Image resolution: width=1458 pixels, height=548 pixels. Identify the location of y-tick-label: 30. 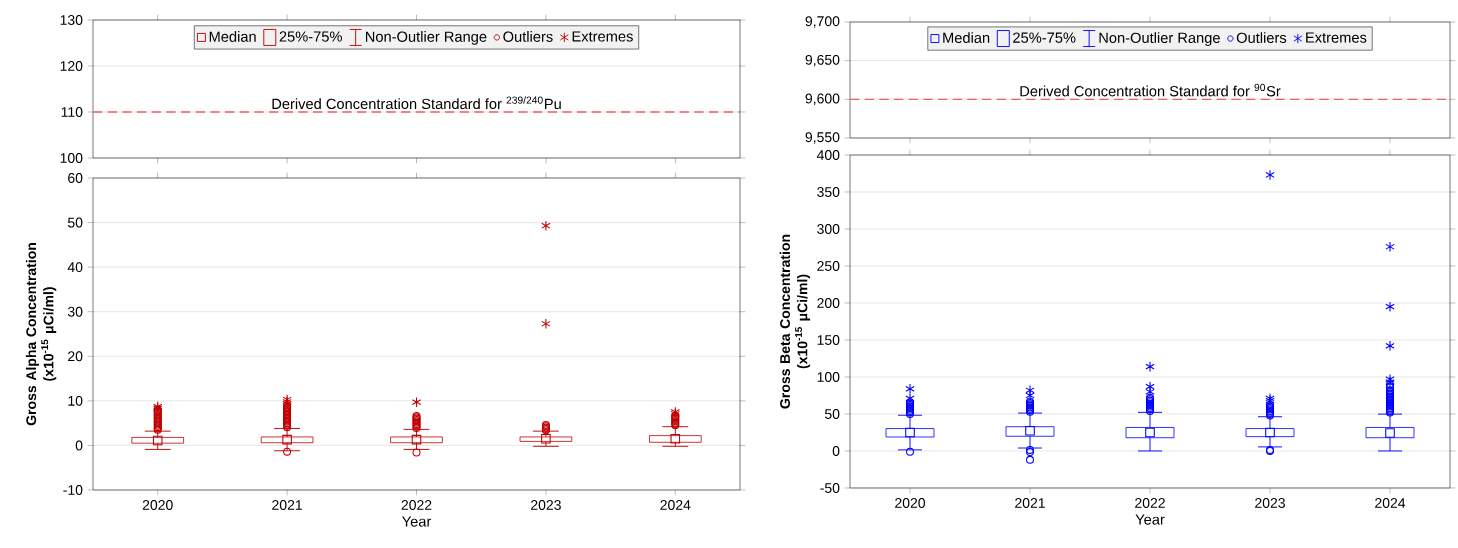
(75, 311).